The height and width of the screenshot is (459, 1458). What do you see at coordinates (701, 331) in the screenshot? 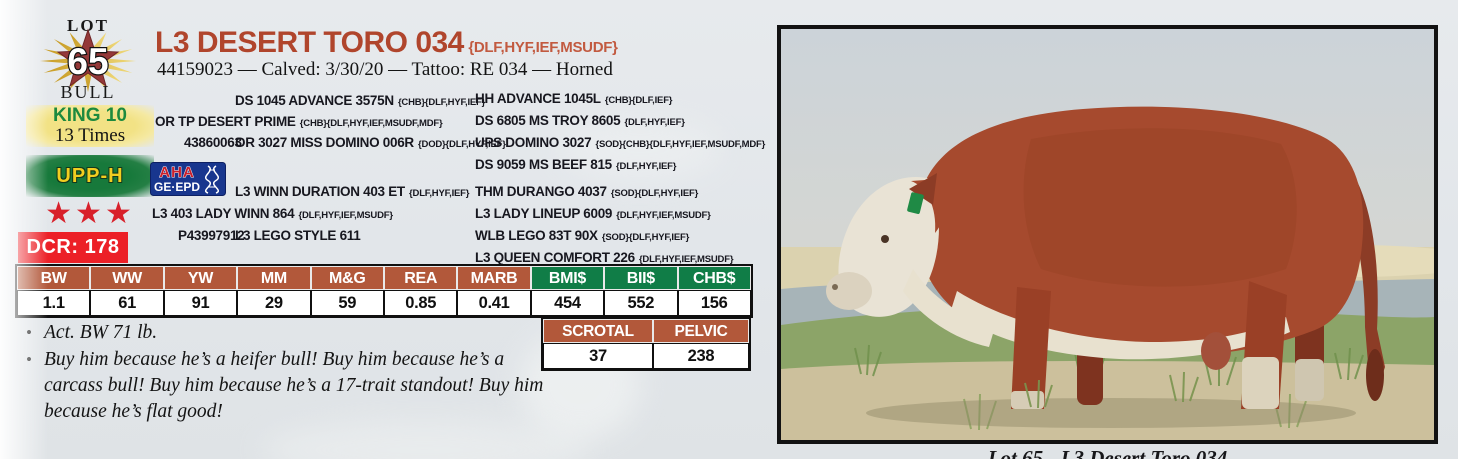
I see `pelvic-header: PELVIC` at bounding box center [701, 331].